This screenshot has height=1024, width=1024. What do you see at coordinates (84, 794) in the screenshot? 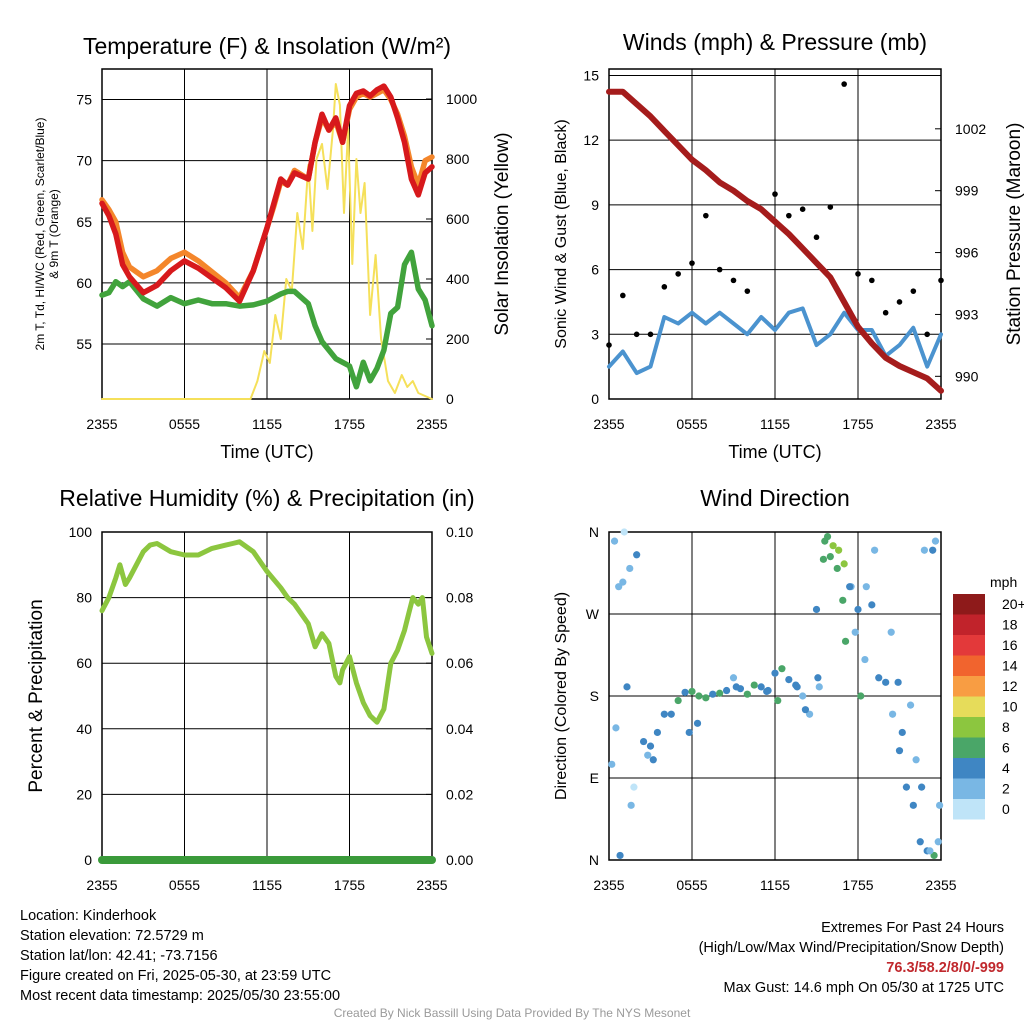
I see `y-tick-label: 20` at bounding box center [84, 794].